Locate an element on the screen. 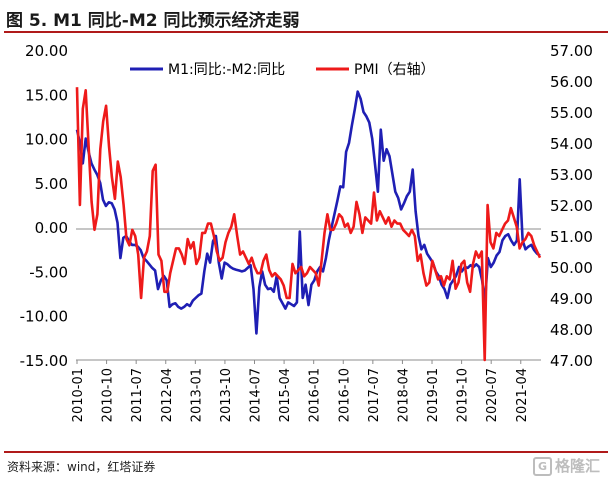 Image resolution: width=612 pixels, height=479 pixels. left-tick-label: 10.00 is located at coordinates (46, 140).